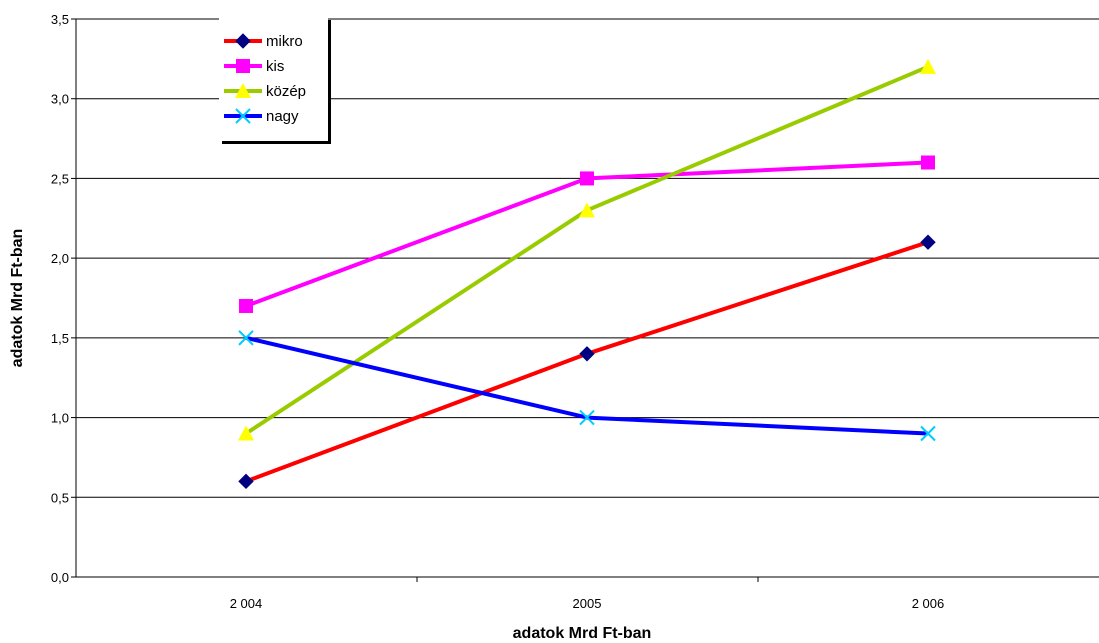 The height and width of the screenshot is (643, 1099). I want to click on y-tick-label: 1,0, so click(60, 418).